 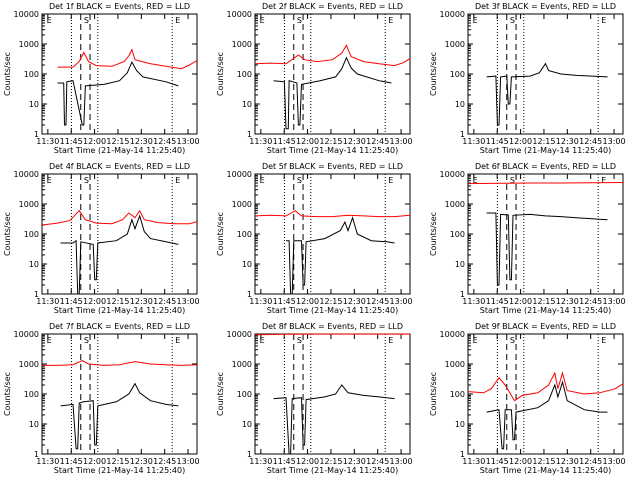 I want to click on panel-title: Det 9f BLACK = Events, RED = LLD, so click(x=545, y=326).